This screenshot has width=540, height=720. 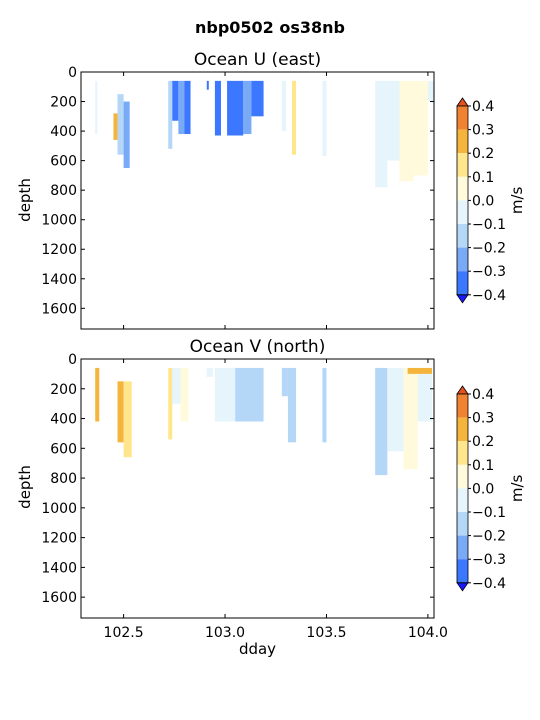 What do you see at coordinates (25, 487) in the screenshot?
I see `chart1-ylabel: depth` at bounding box center [25, 487].